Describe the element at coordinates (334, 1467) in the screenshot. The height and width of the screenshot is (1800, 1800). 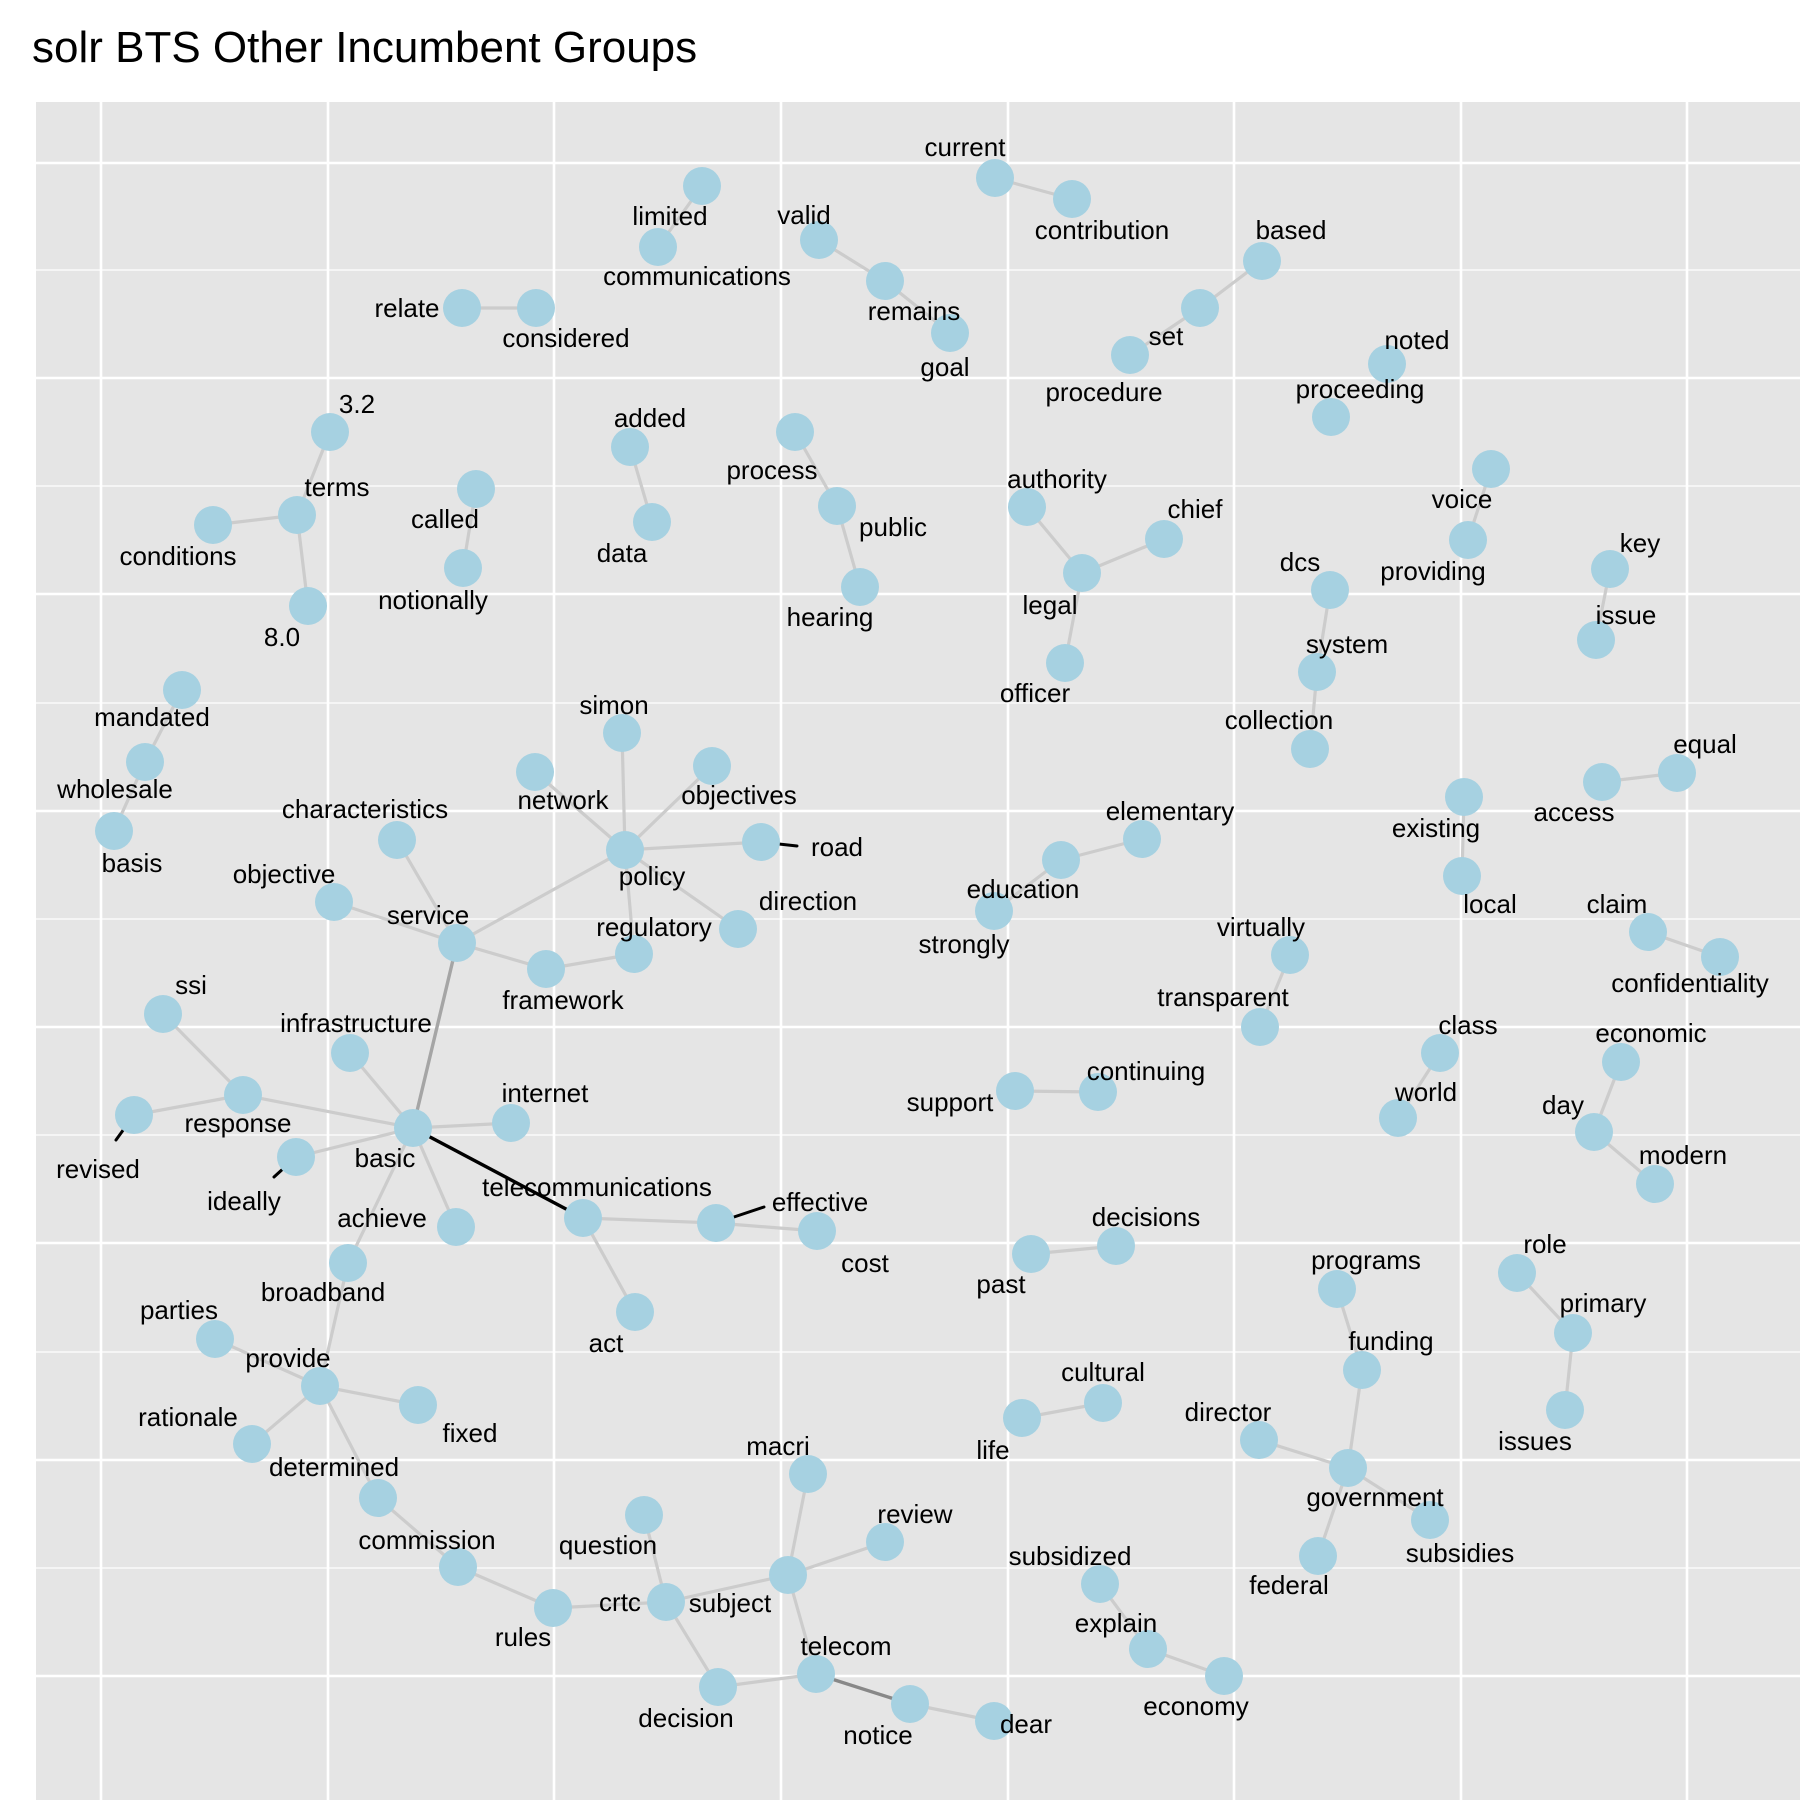
I see `node-label-determined: determined` at that location.